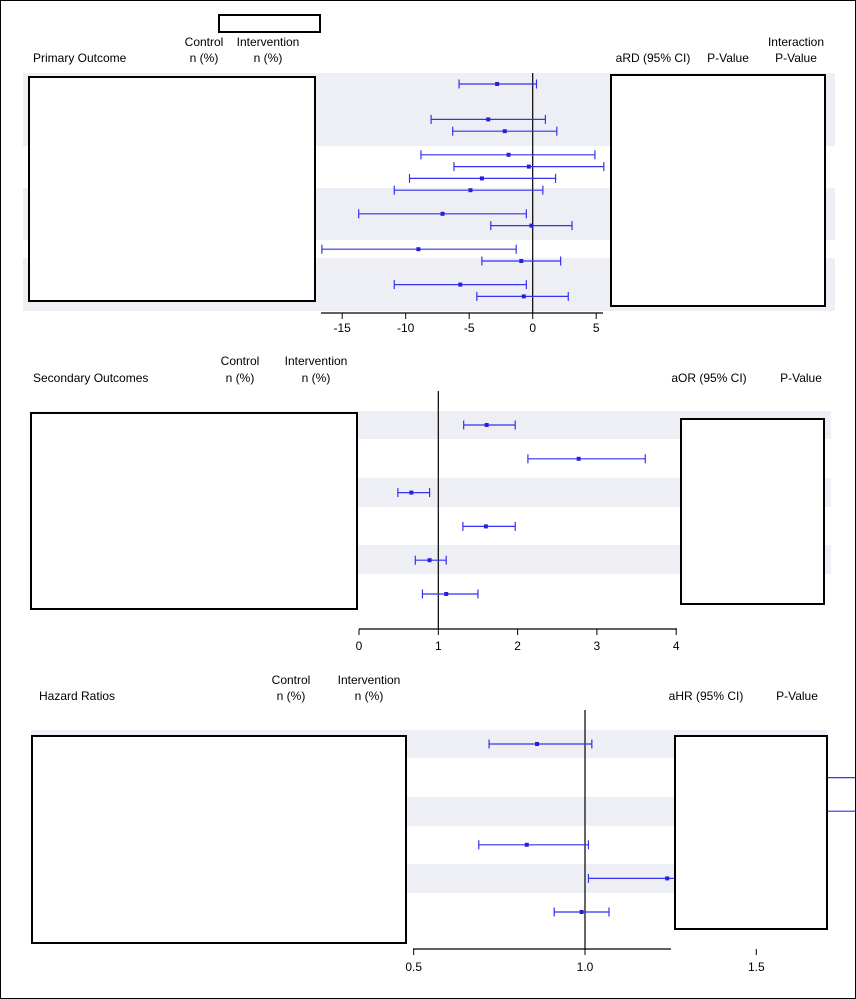  I want to click on panel3-col-control: Control, so click(291, 680).